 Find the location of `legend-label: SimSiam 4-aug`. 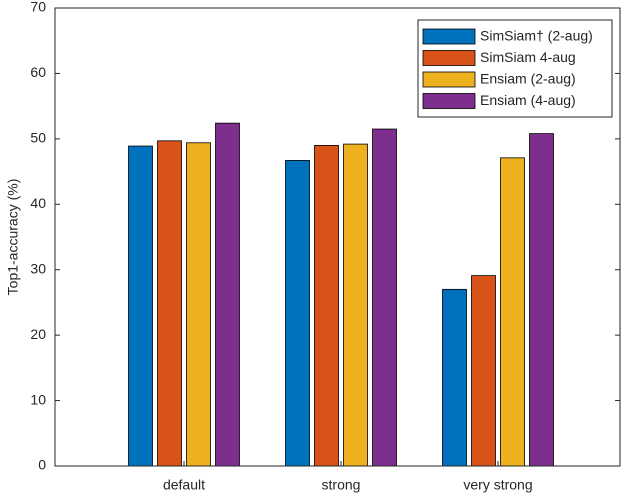

legend-label: SimSiam 4-aug is located at coordinates (528, 57).